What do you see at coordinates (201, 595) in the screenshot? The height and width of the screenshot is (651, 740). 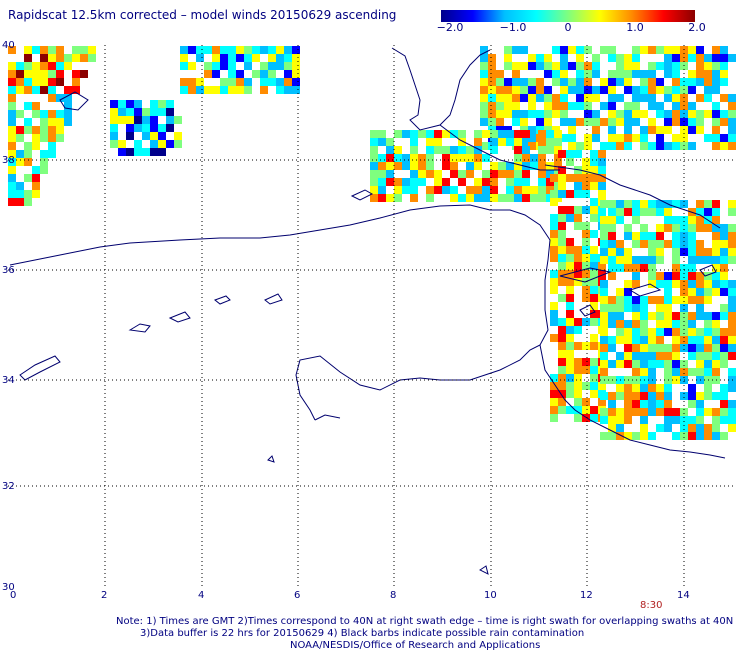 I see `x-tick-4: 4` at bounding box center [201, 595].